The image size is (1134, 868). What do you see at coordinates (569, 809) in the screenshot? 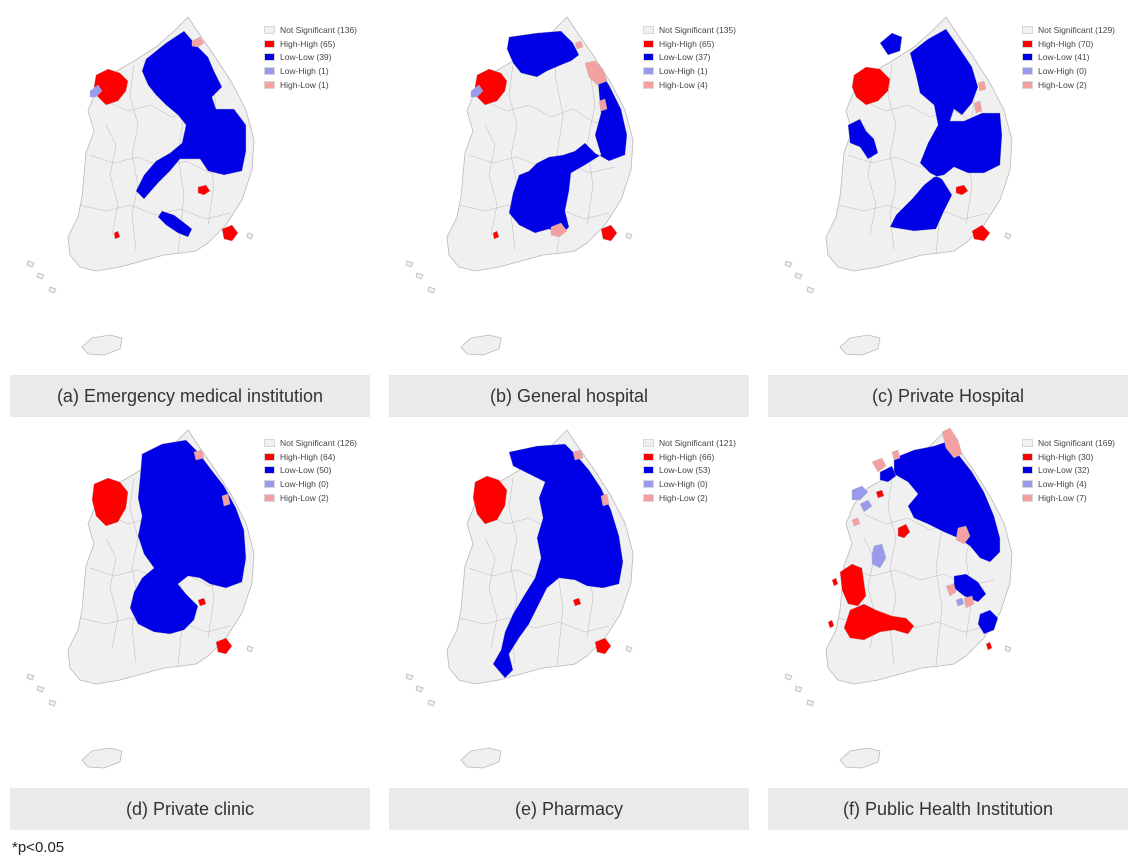
I see `panel-caption: (e) Pharmacy` at bounding box center [569, 809].